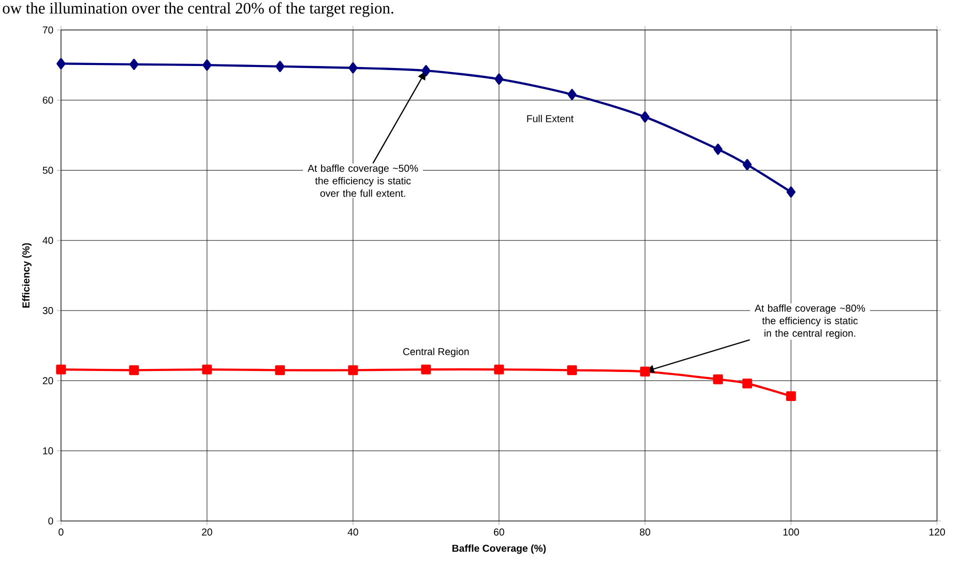 The image size is (964, 582). Describe the element at coordinates (207, 532) in the screenshot. I see `x-tick-label: 20` at that location.